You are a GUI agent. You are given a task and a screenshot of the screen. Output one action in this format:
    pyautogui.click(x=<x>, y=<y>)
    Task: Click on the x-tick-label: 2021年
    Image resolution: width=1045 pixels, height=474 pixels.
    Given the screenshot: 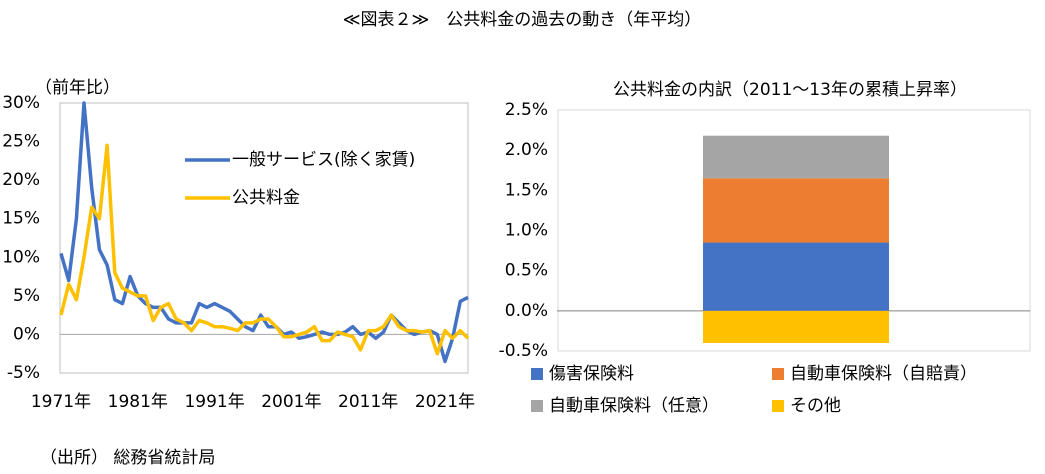 What is the action you would take?
    pyautogui.click(x=445, y=402)
    